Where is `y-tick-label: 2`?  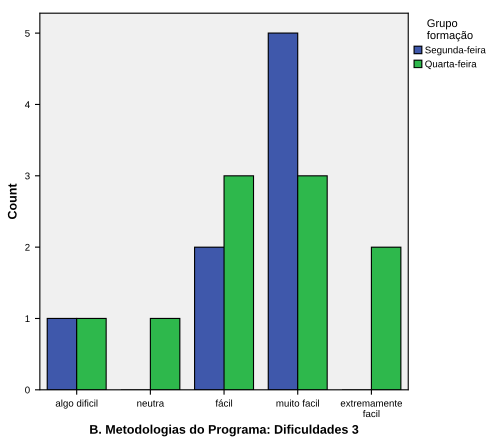
y-tick-label: 2 is located at coordinates (27, 247).